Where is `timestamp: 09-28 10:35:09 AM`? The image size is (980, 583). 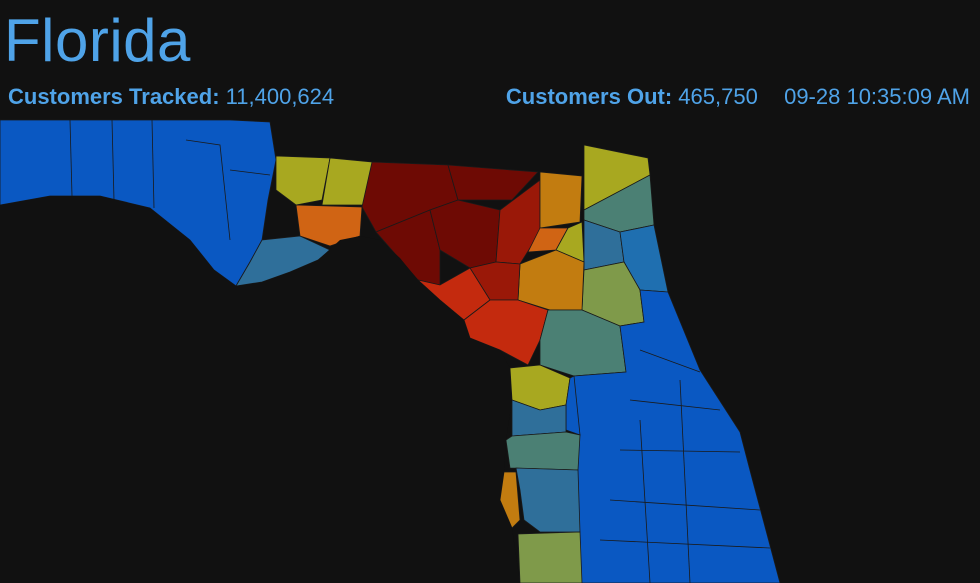
timestamp: 09-28 10:35:09 AM is located at coordinates (877, 96).